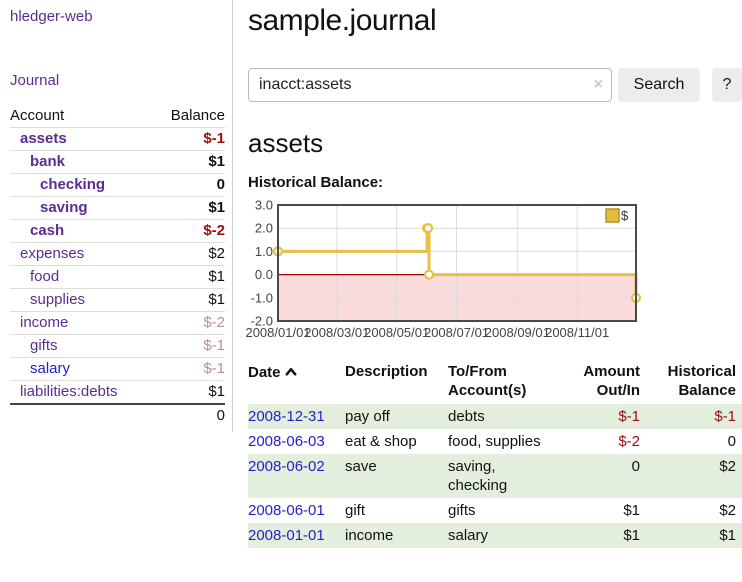 Image resolution: width=742 pixels, height=582 pixels. Describe the element at coordinates (468, 535) in the screenshot. I see `register-cell-accounts: salary` at that location.